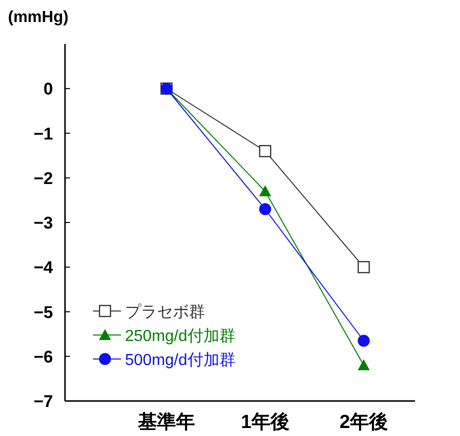 The height and width of the screenshot is (436, 460). Describe the element at coordinates (363, 422) in the screenshot. I see `x-tick-label: 2年後` at that location.